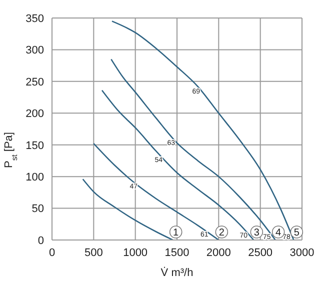 This screenshot has width=316, height=286. What do you see at coordinates (177, 252) in the screenshot?
I see `x-tick-label: 1500` at bounding box center [177, 252].